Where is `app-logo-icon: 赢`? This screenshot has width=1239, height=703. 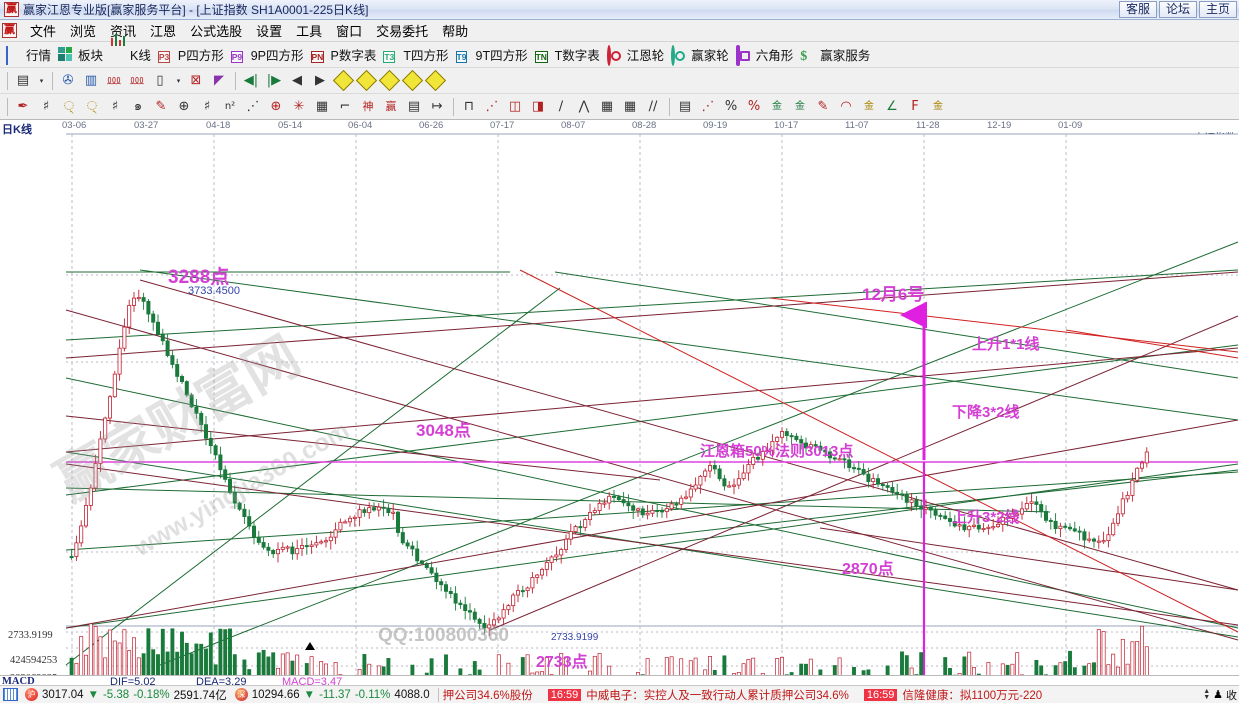
app-logo-icon: 赢 is located at coordinates (11, 9).